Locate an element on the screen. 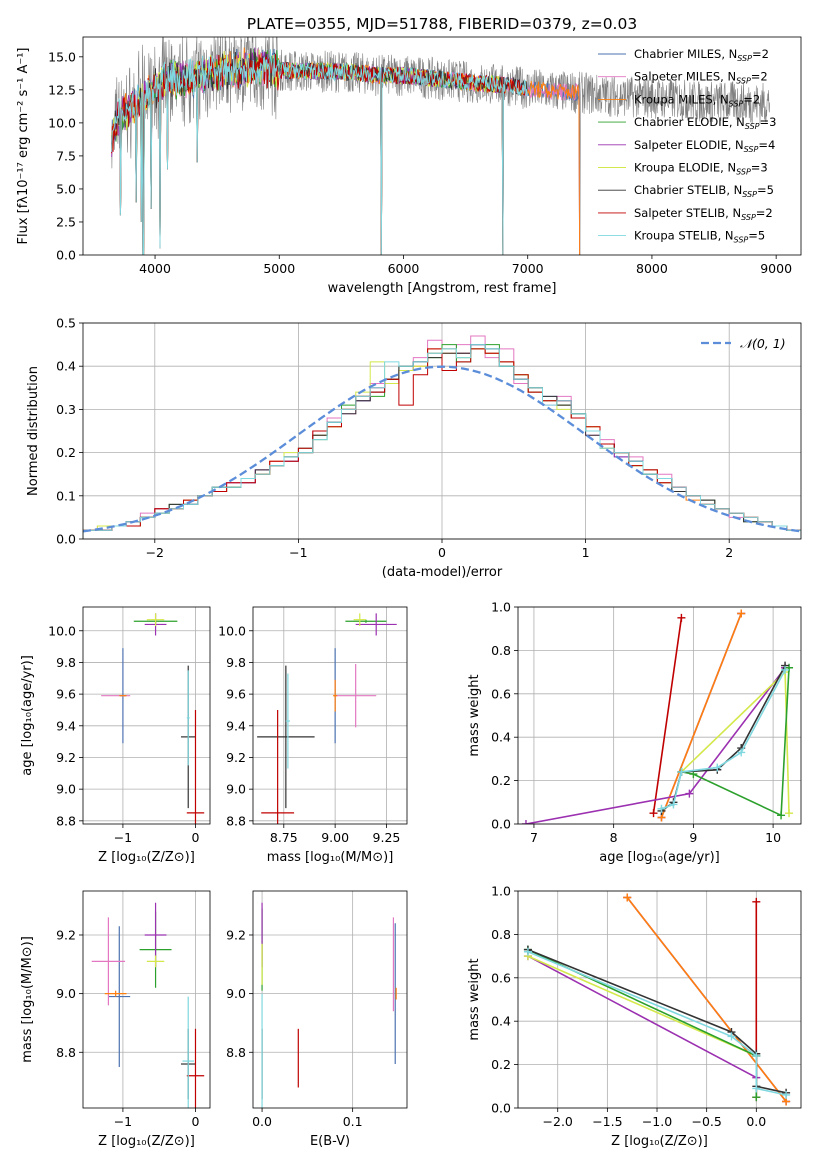 The width and height of the screenshot is (819, 1170). x-tick-label: −1.0 is located at coordinates (657, 1121).